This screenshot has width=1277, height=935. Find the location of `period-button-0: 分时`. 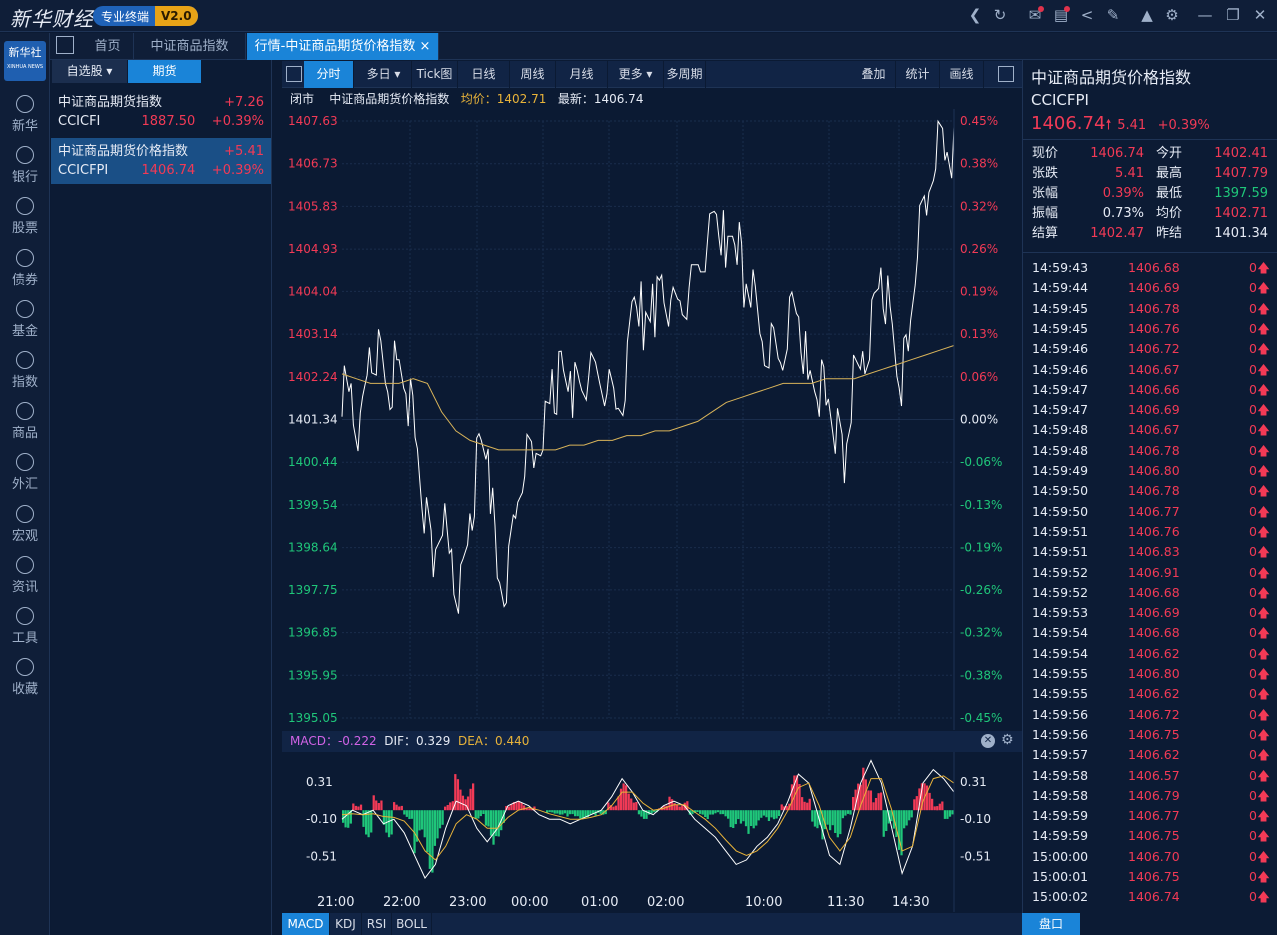

period-button-0: 分时 is located at coordinates (329, 74).